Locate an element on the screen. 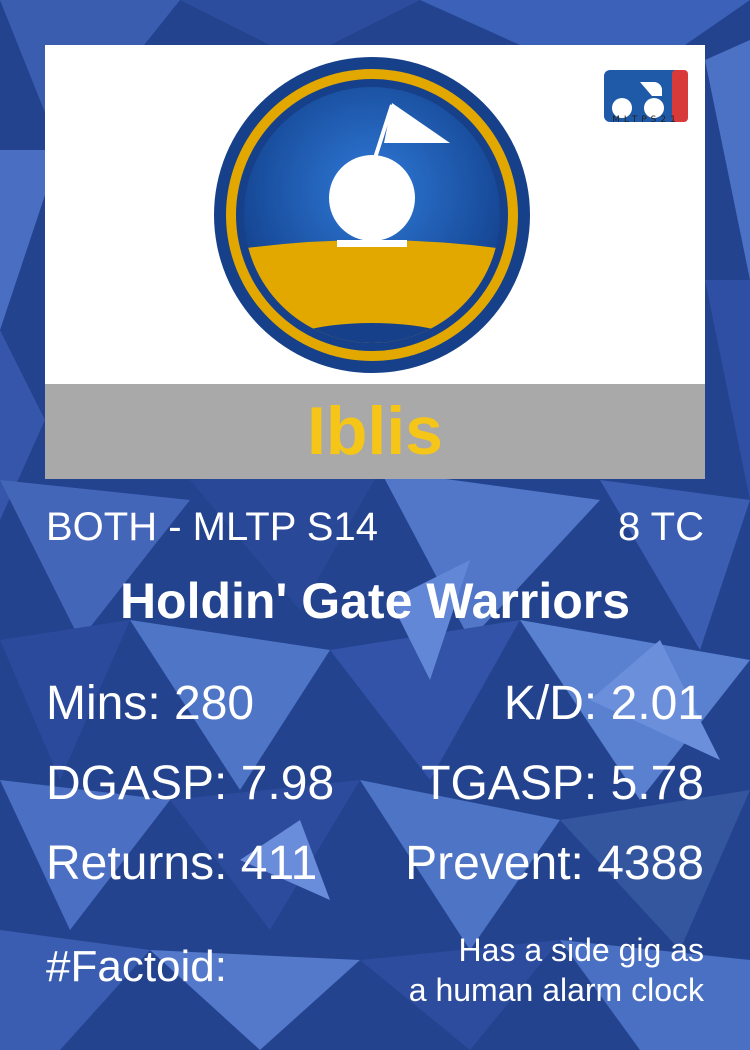 This screenshot has height=1050, width=750. stat-dgasp: DGASP: 7.98 is located at coordinates (190, 783).